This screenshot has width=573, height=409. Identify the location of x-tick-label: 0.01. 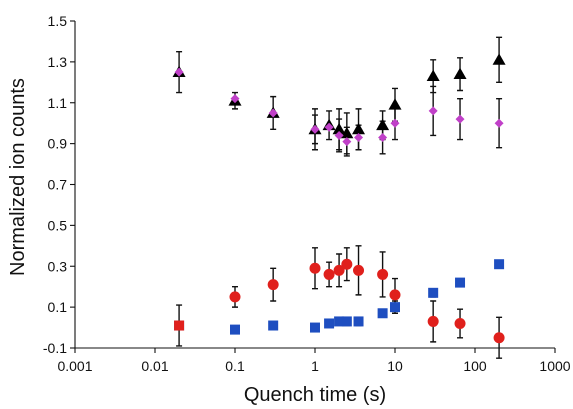
(154, 366).